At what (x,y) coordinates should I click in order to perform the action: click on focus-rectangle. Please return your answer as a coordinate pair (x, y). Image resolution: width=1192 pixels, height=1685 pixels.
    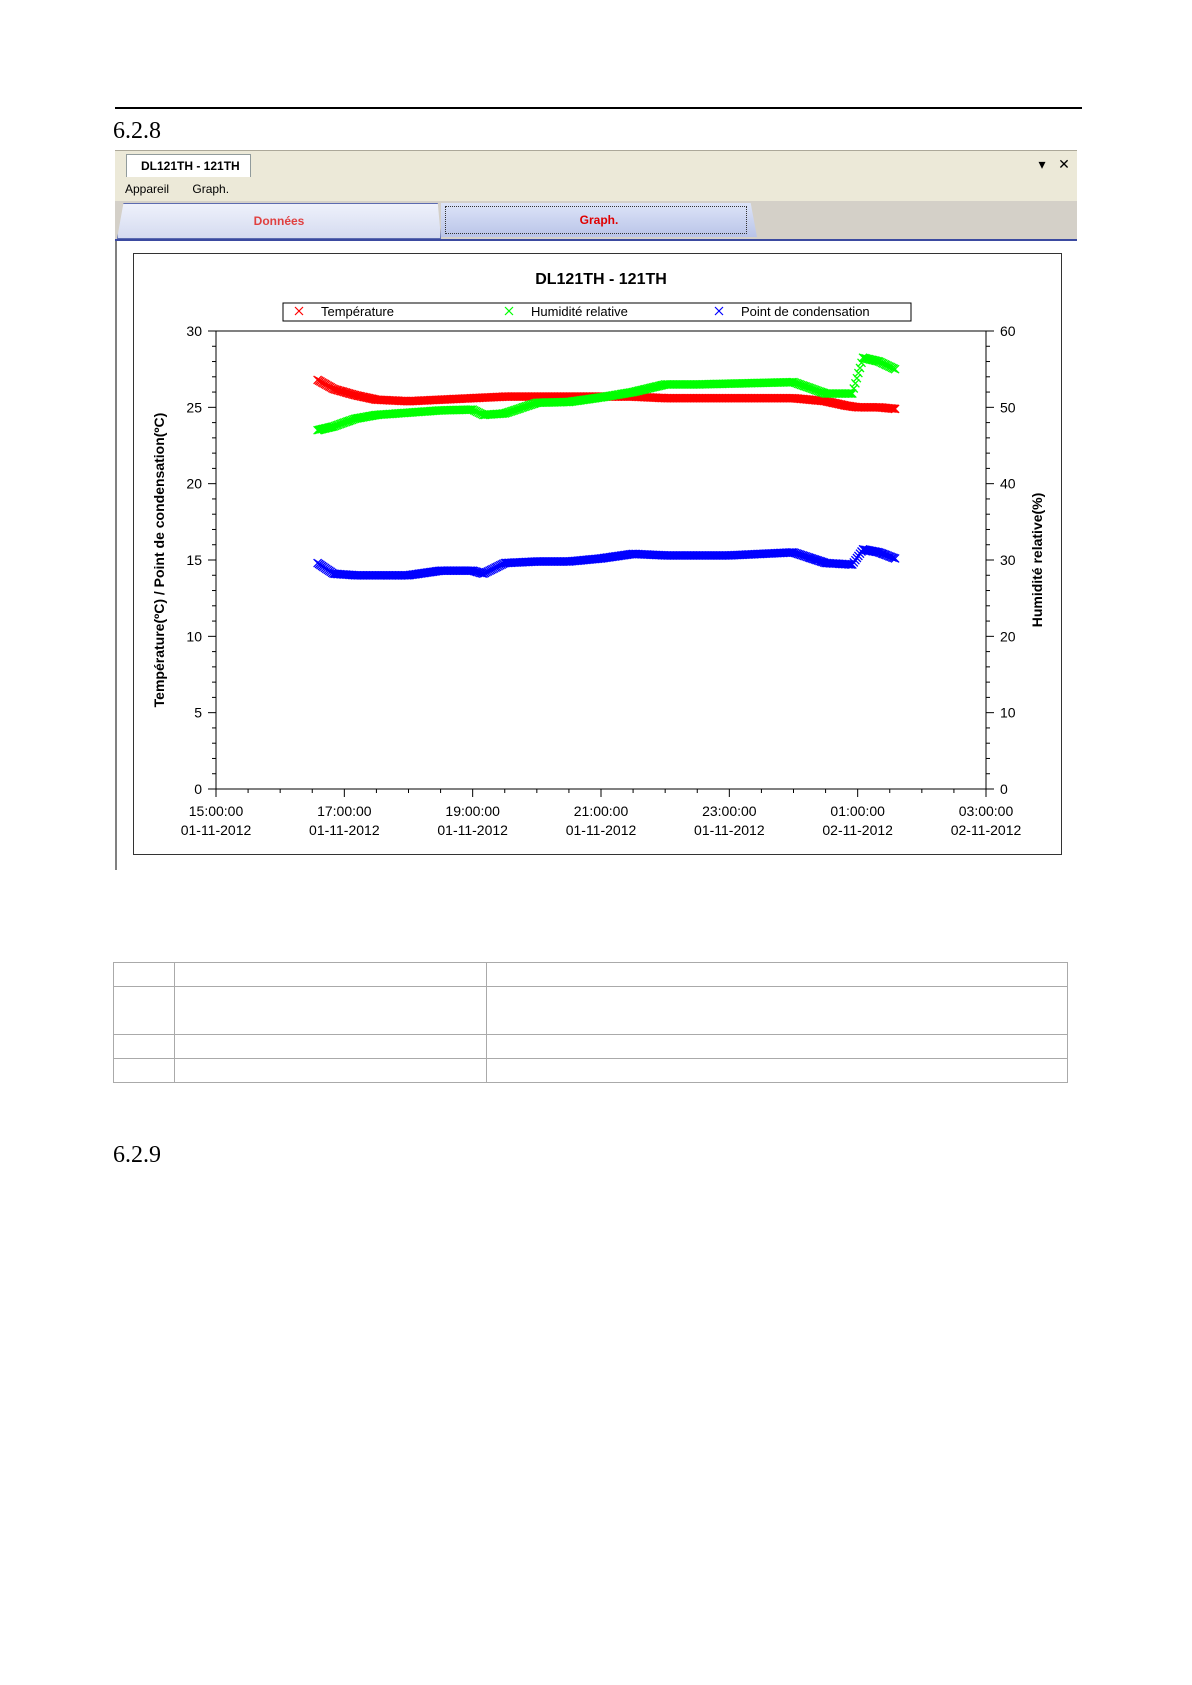
    Looking at the image, I should click on (596, 220).